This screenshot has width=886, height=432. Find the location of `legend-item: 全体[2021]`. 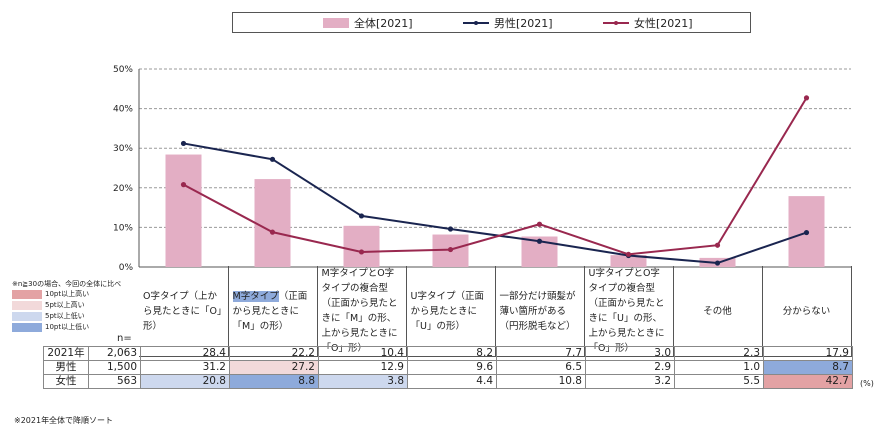

legend-item: 全体[2021] is located at coordinates (368, 23).